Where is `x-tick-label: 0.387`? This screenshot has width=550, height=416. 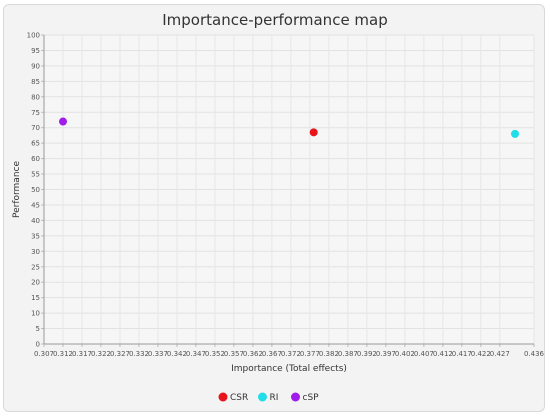
x-tick-label: 0.387 is located at coordinates (348, 354).